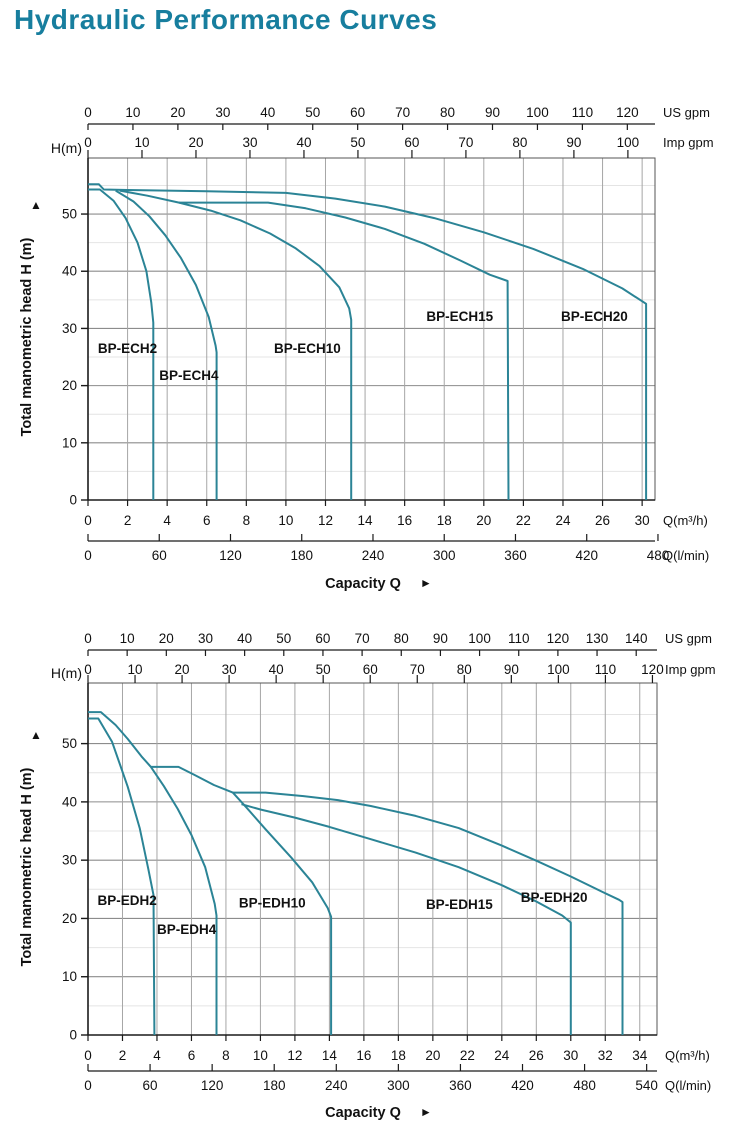 The width and height of the screenshot is (750, 1141). I want to click on lmin-unit-label: Q(l/min), so click(688, 1085).